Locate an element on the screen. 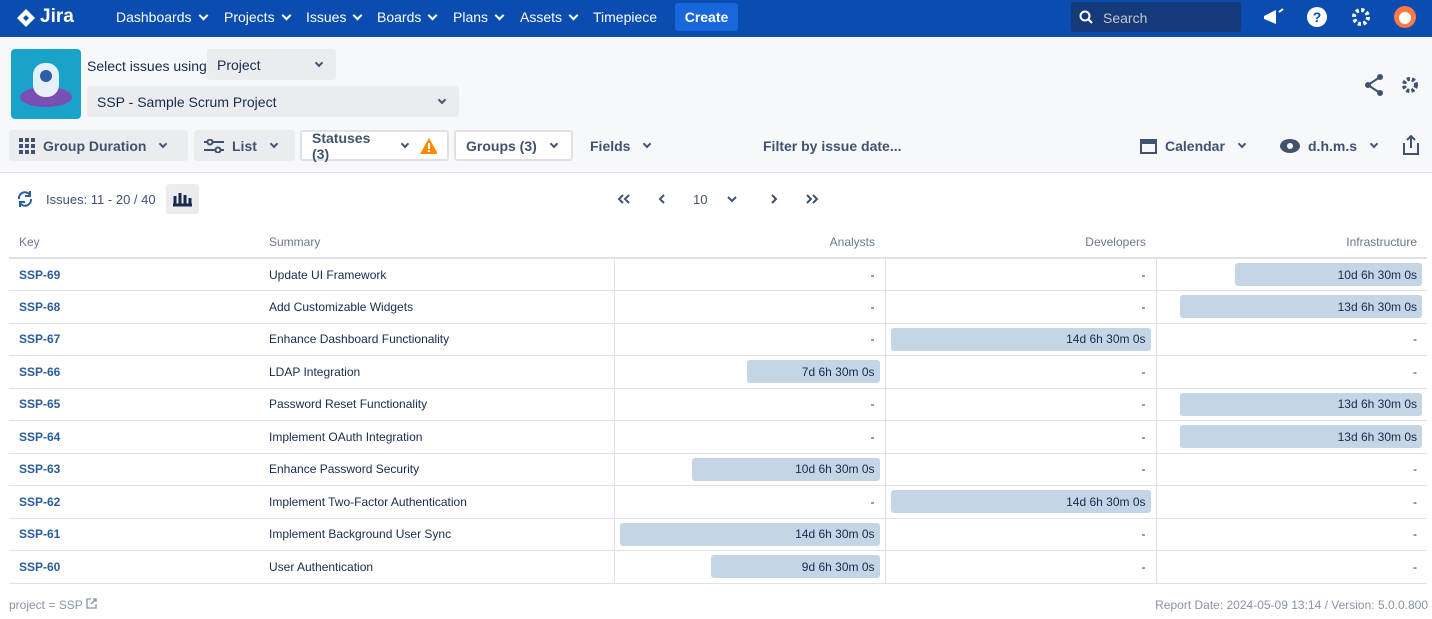  duration-value: 7d 6h 30m 0s is located at coordinates (838, 372).